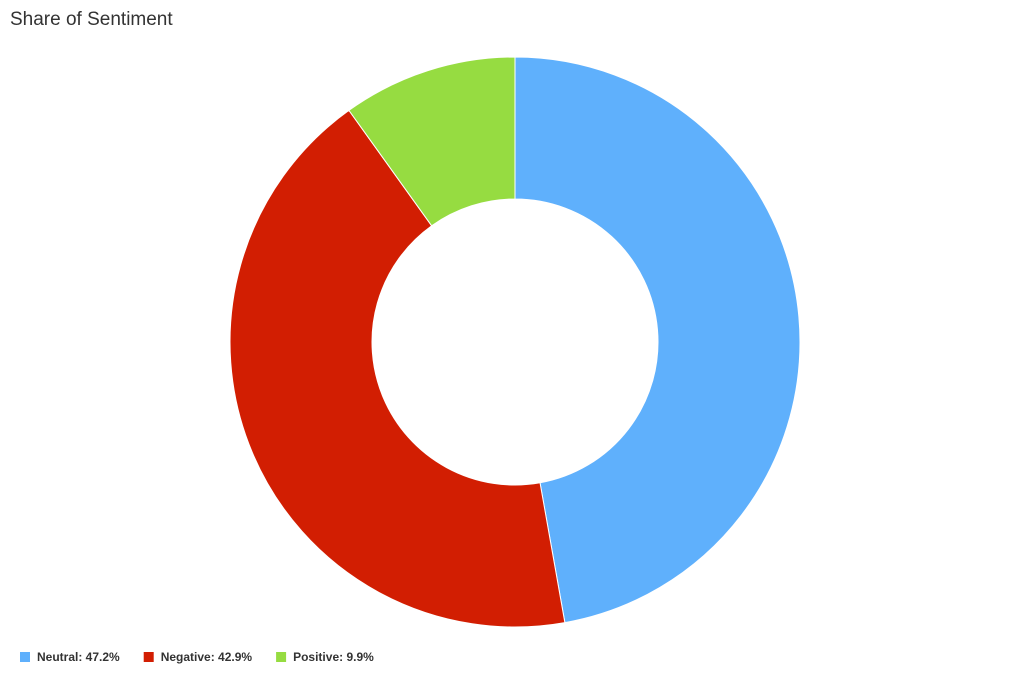 This screenshot has width=1030, height=687. What do you see at coordinates (91, 19) in the screenshot?
I see `chart-title: Share of Sentiment` at bounding box center [91, 19].